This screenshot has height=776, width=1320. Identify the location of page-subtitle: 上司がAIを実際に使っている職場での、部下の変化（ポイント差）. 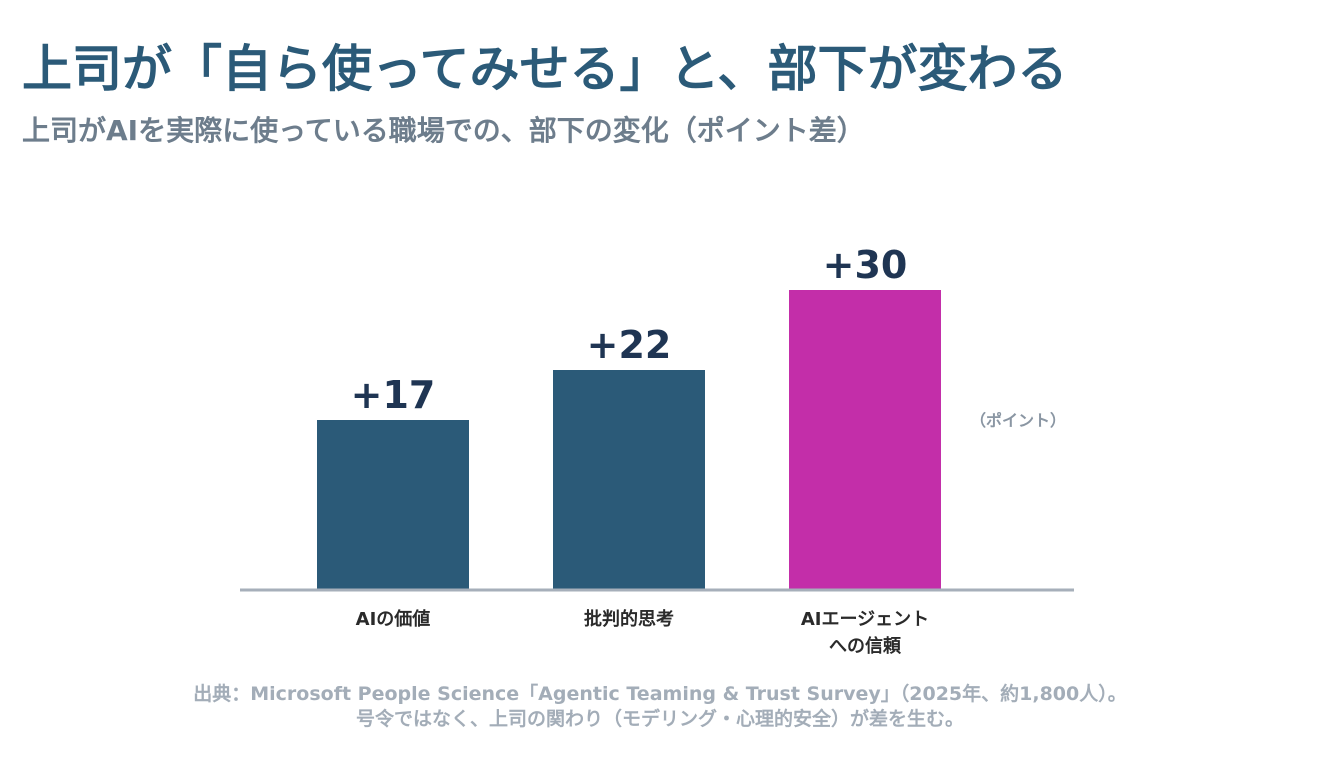
(443, 130).